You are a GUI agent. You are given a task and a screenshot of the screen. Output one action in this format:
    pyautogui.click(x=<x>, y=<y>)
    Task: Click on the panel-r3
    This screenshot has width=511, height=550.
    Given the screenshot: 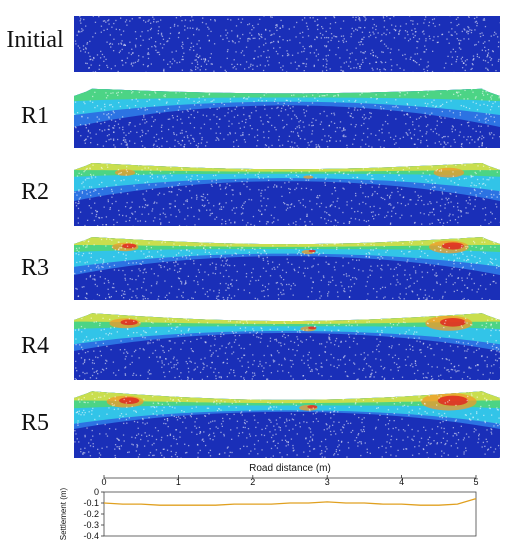 What is the action you would take?
    pyautogui.click(x=287, y=266)
    